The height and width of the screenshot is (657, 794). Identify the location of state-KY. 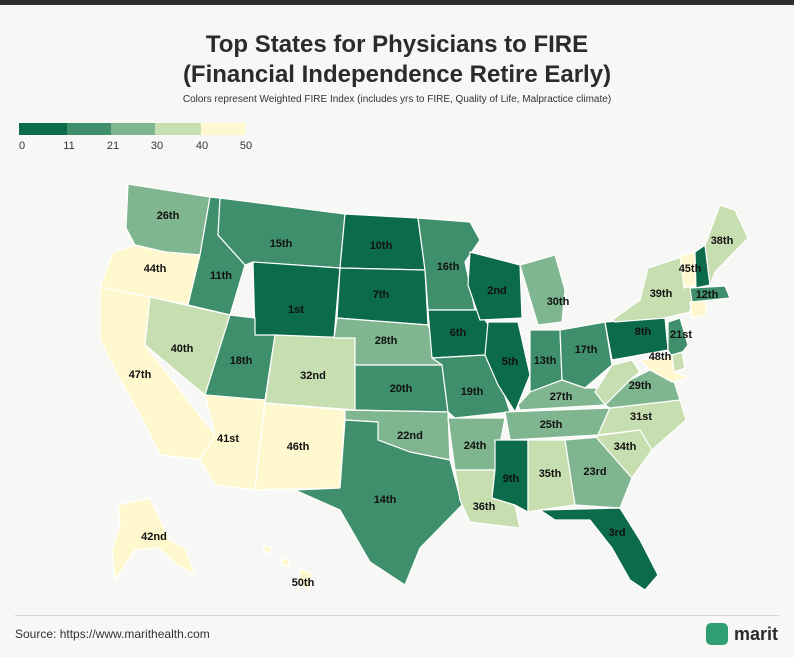
(561, 395).